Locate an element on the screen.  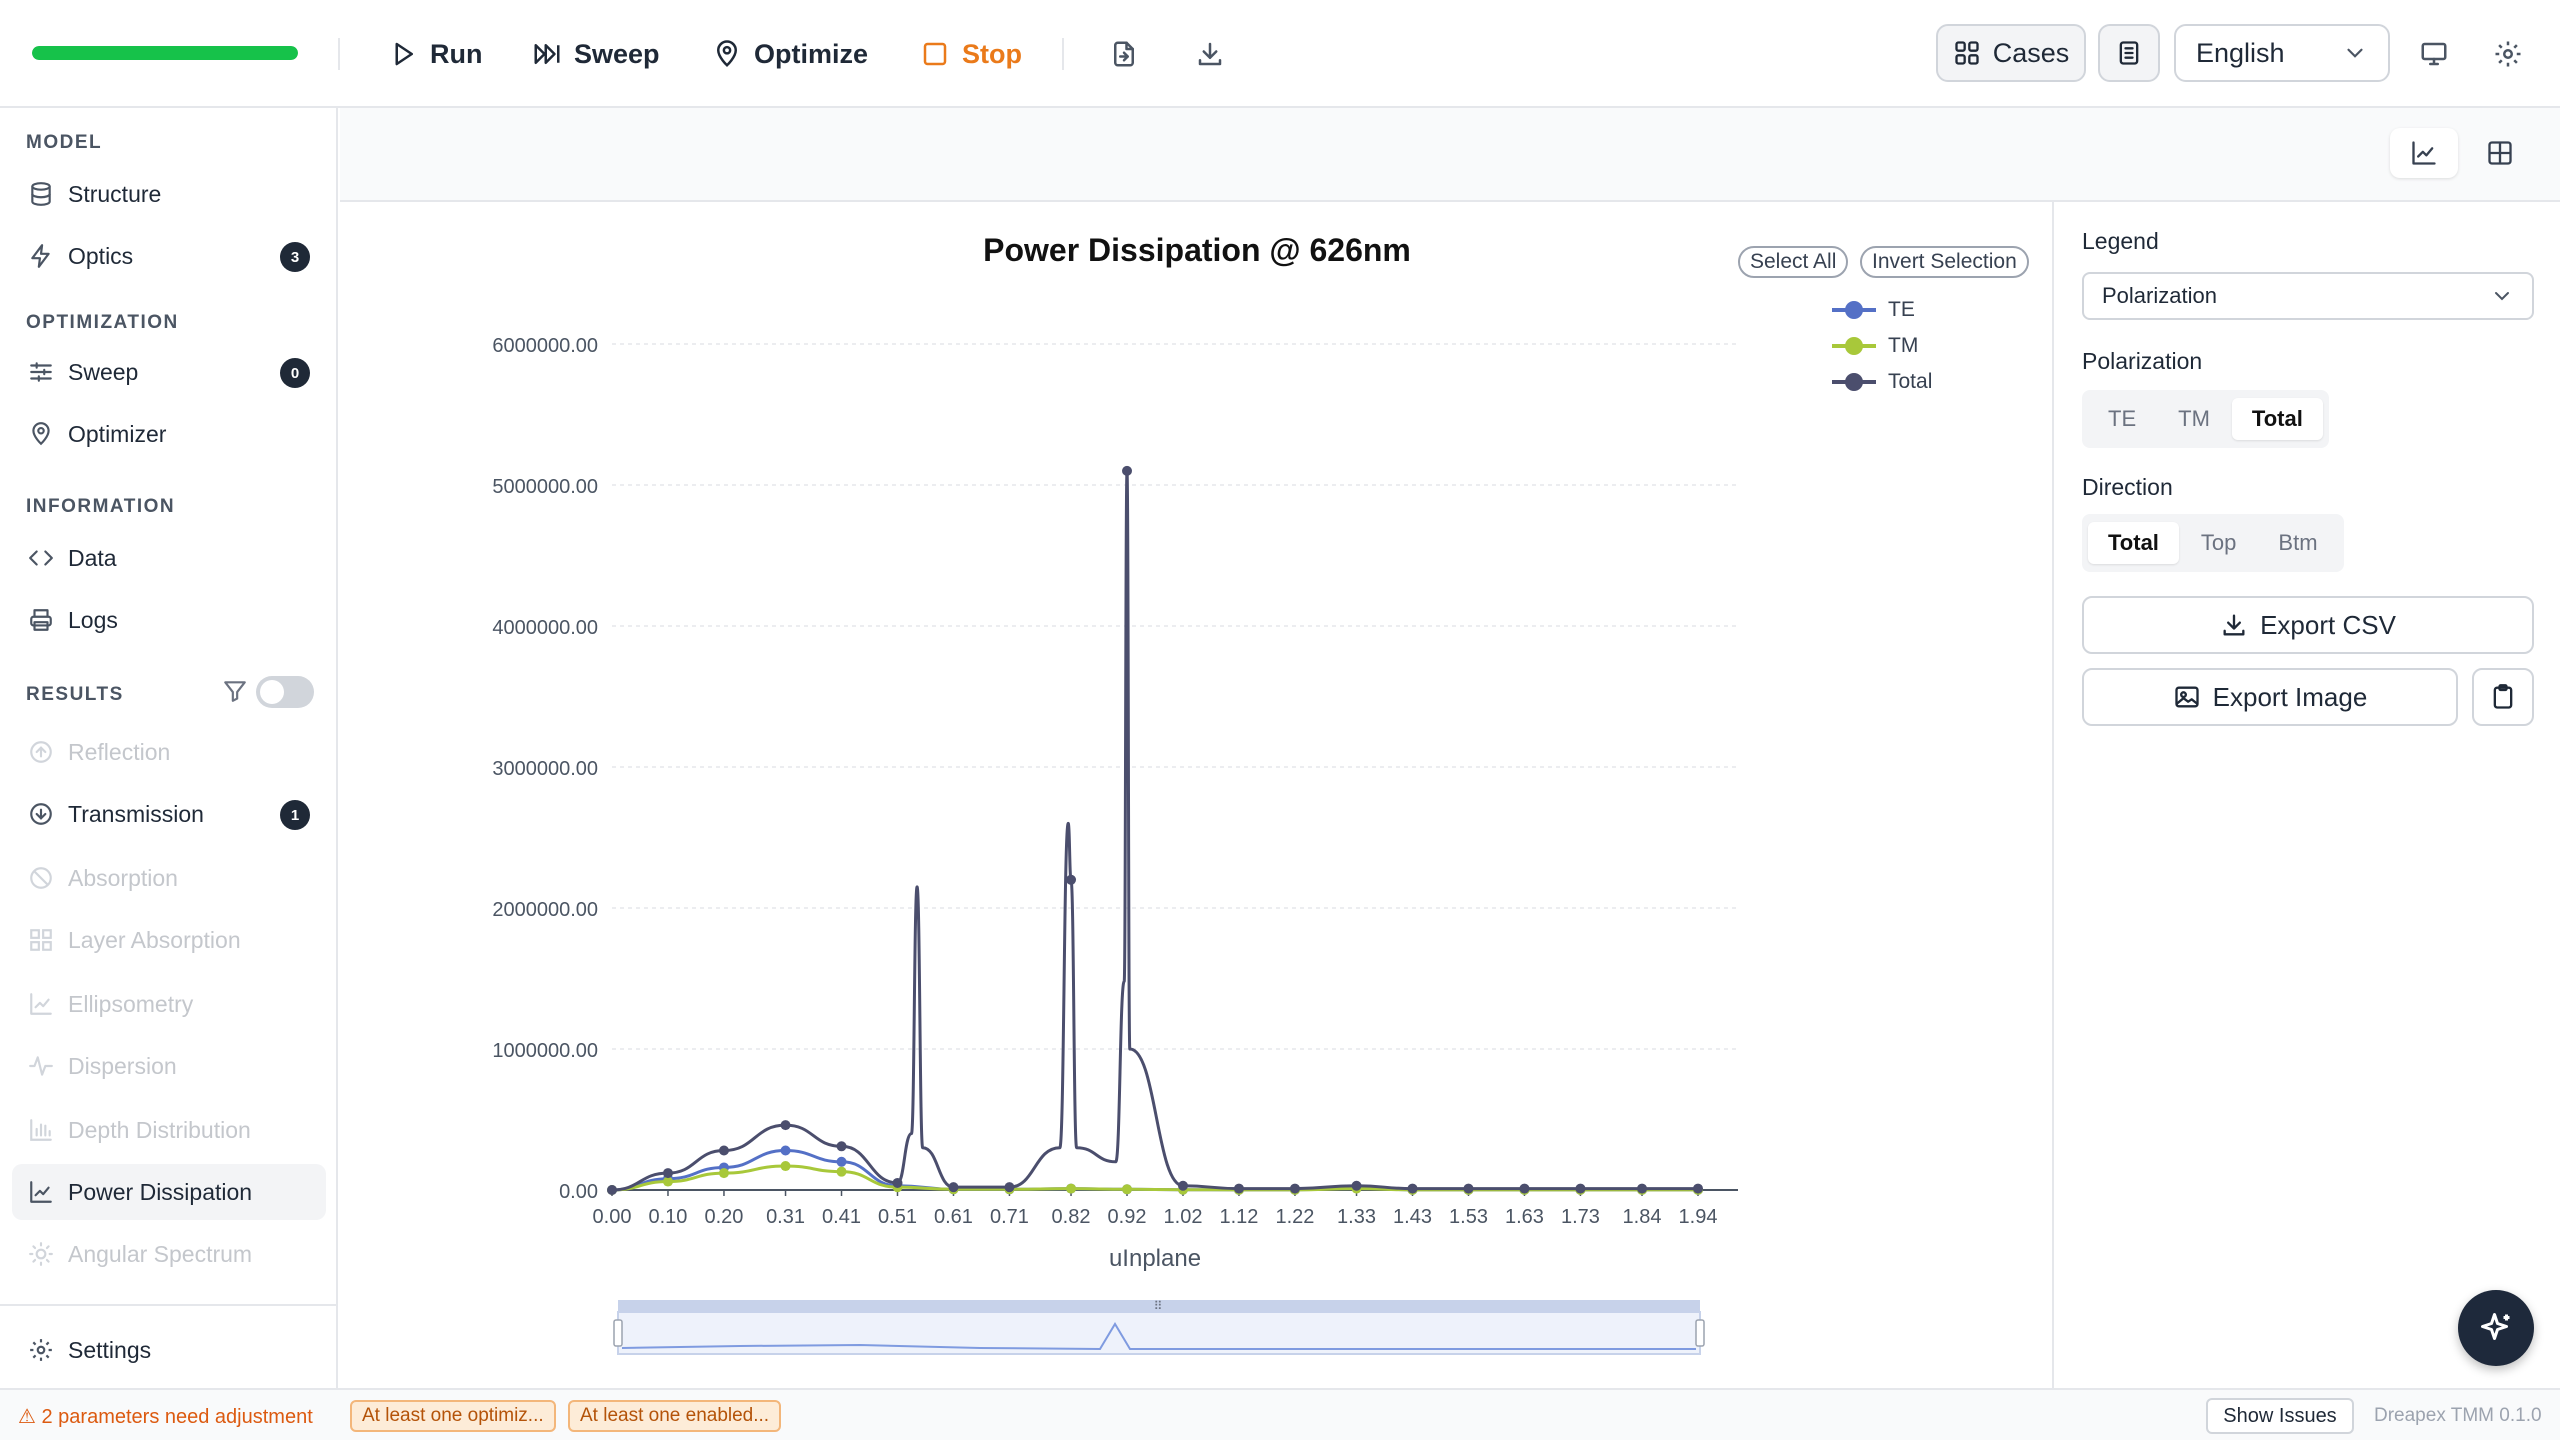
polarization-option-te: TE is located at coordinates (2122, 418).